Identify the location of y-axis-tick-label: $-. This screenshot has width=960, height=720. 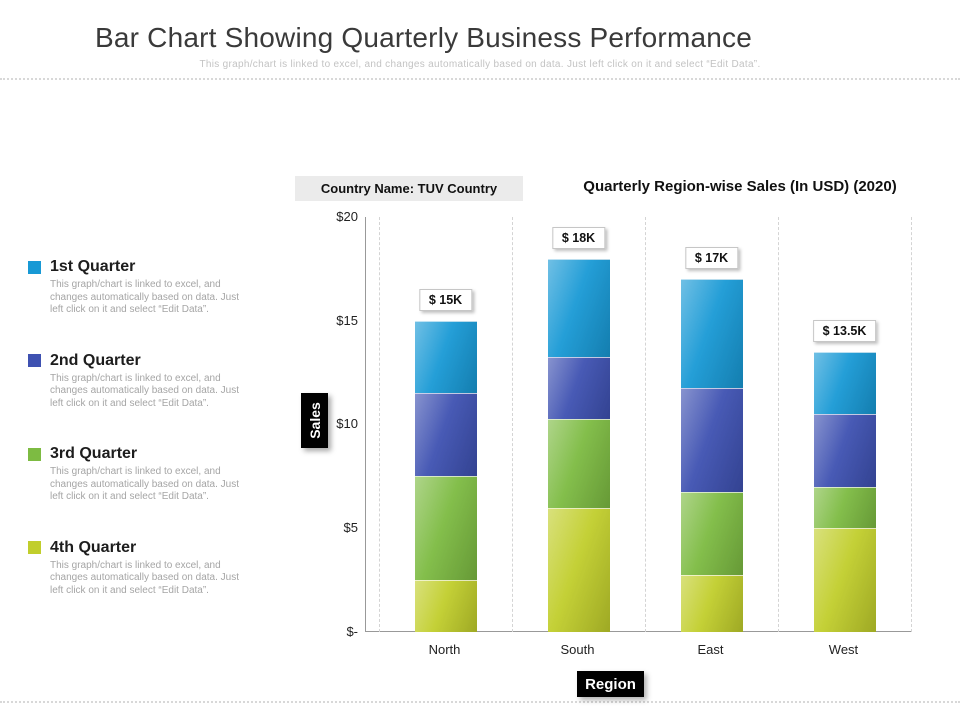
(352, 631).